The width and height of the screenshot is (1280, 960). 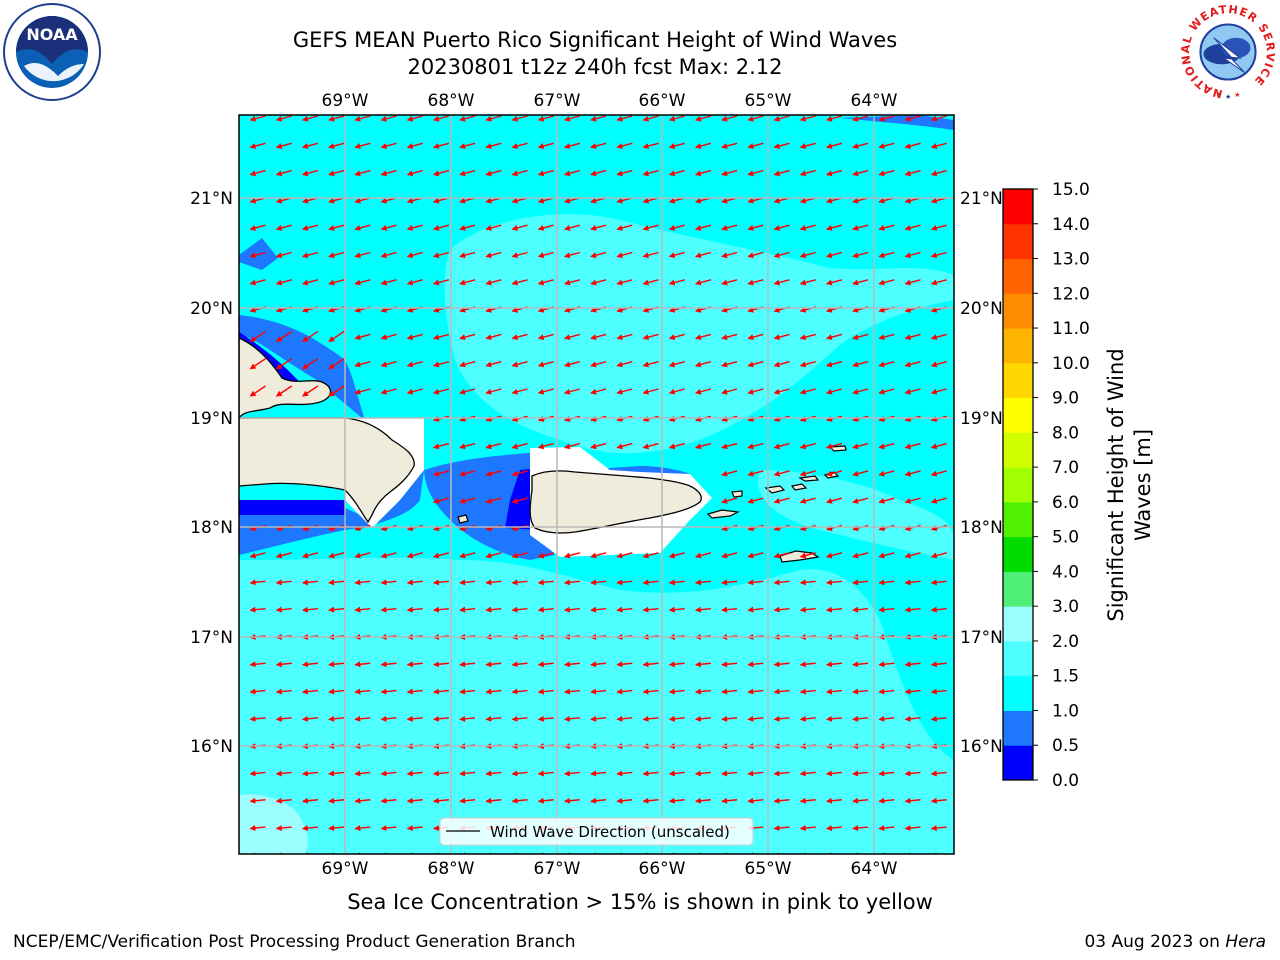 What do you see at coordinates (799, 556) in the screenshot?
I see `land-st-croix` at bounding box center [799, 556].